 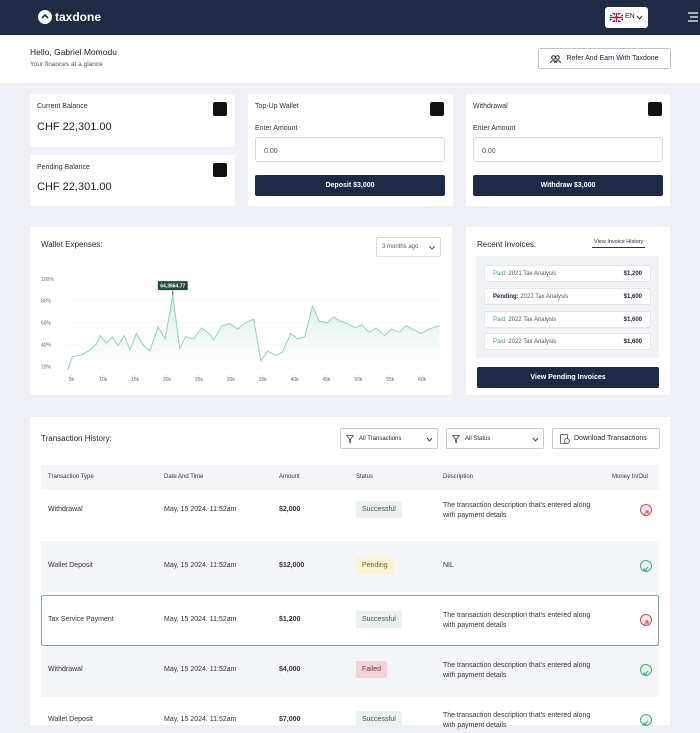 What do you see at coordinates (135, 380) in the screenshot?
I see `x-tick-label: 15k` at bounding box center [135, 380].